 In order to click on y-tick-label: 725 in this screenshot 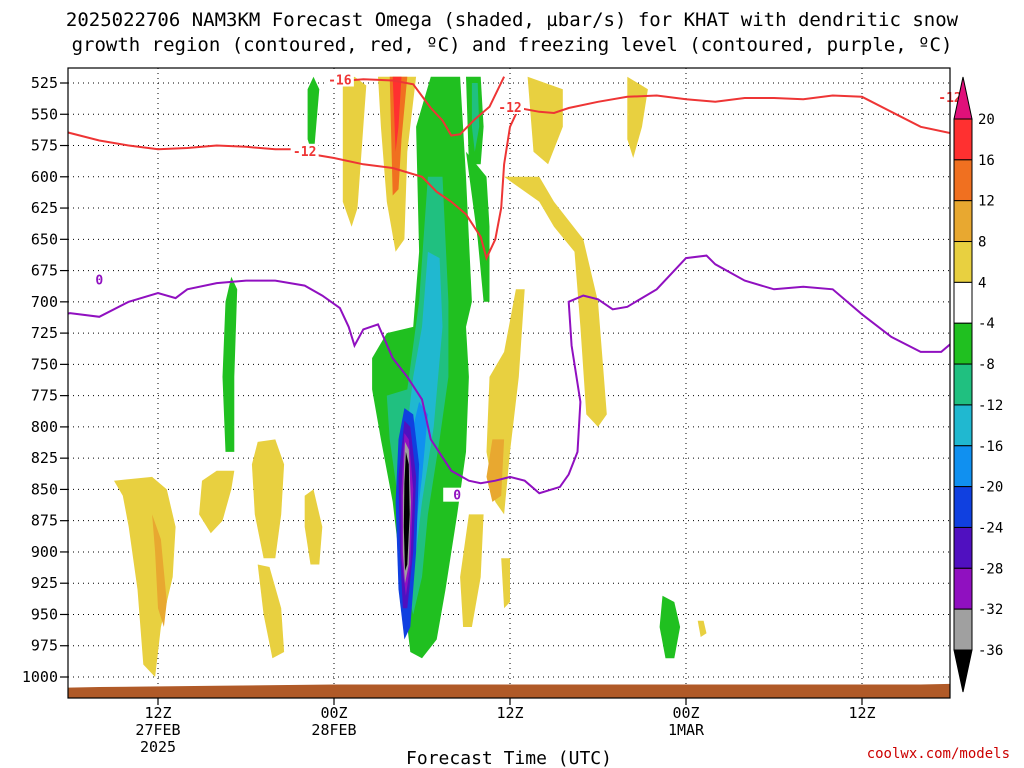, I will do `click(44, 333)`.